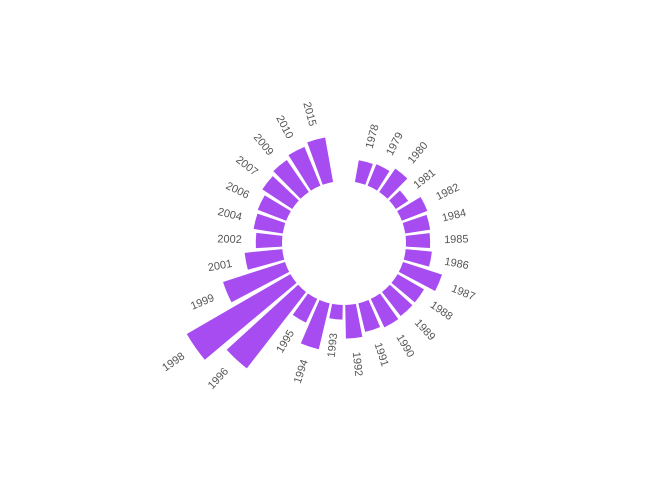 The width and height of the screenshot is (672, 480). I want to click on year-label-1999: 1999, so click(202, 302).